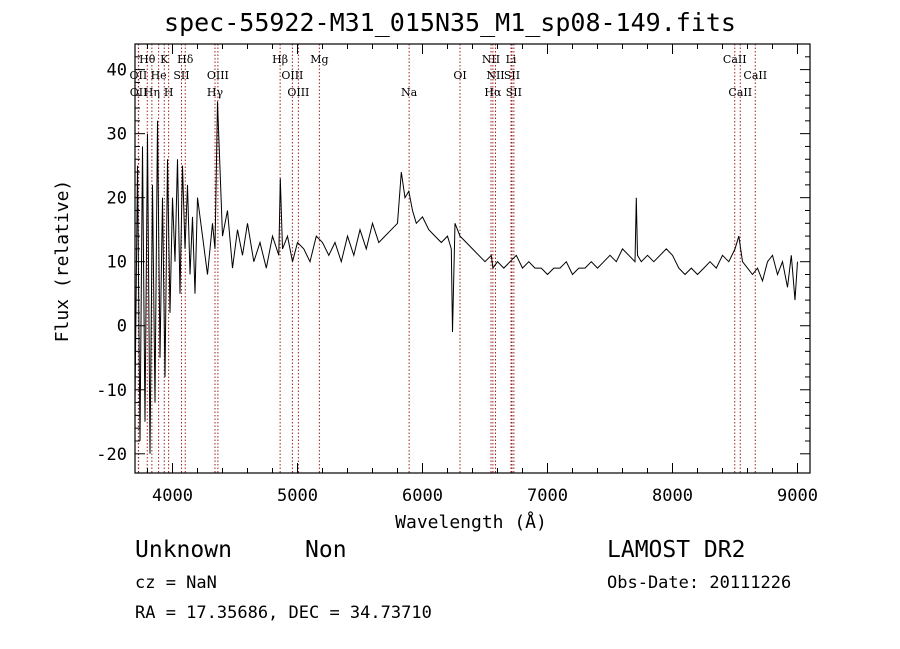 The height and width of the screenshot is (649, 900). I want to click on line-label-7: SII, so click(181, 75).